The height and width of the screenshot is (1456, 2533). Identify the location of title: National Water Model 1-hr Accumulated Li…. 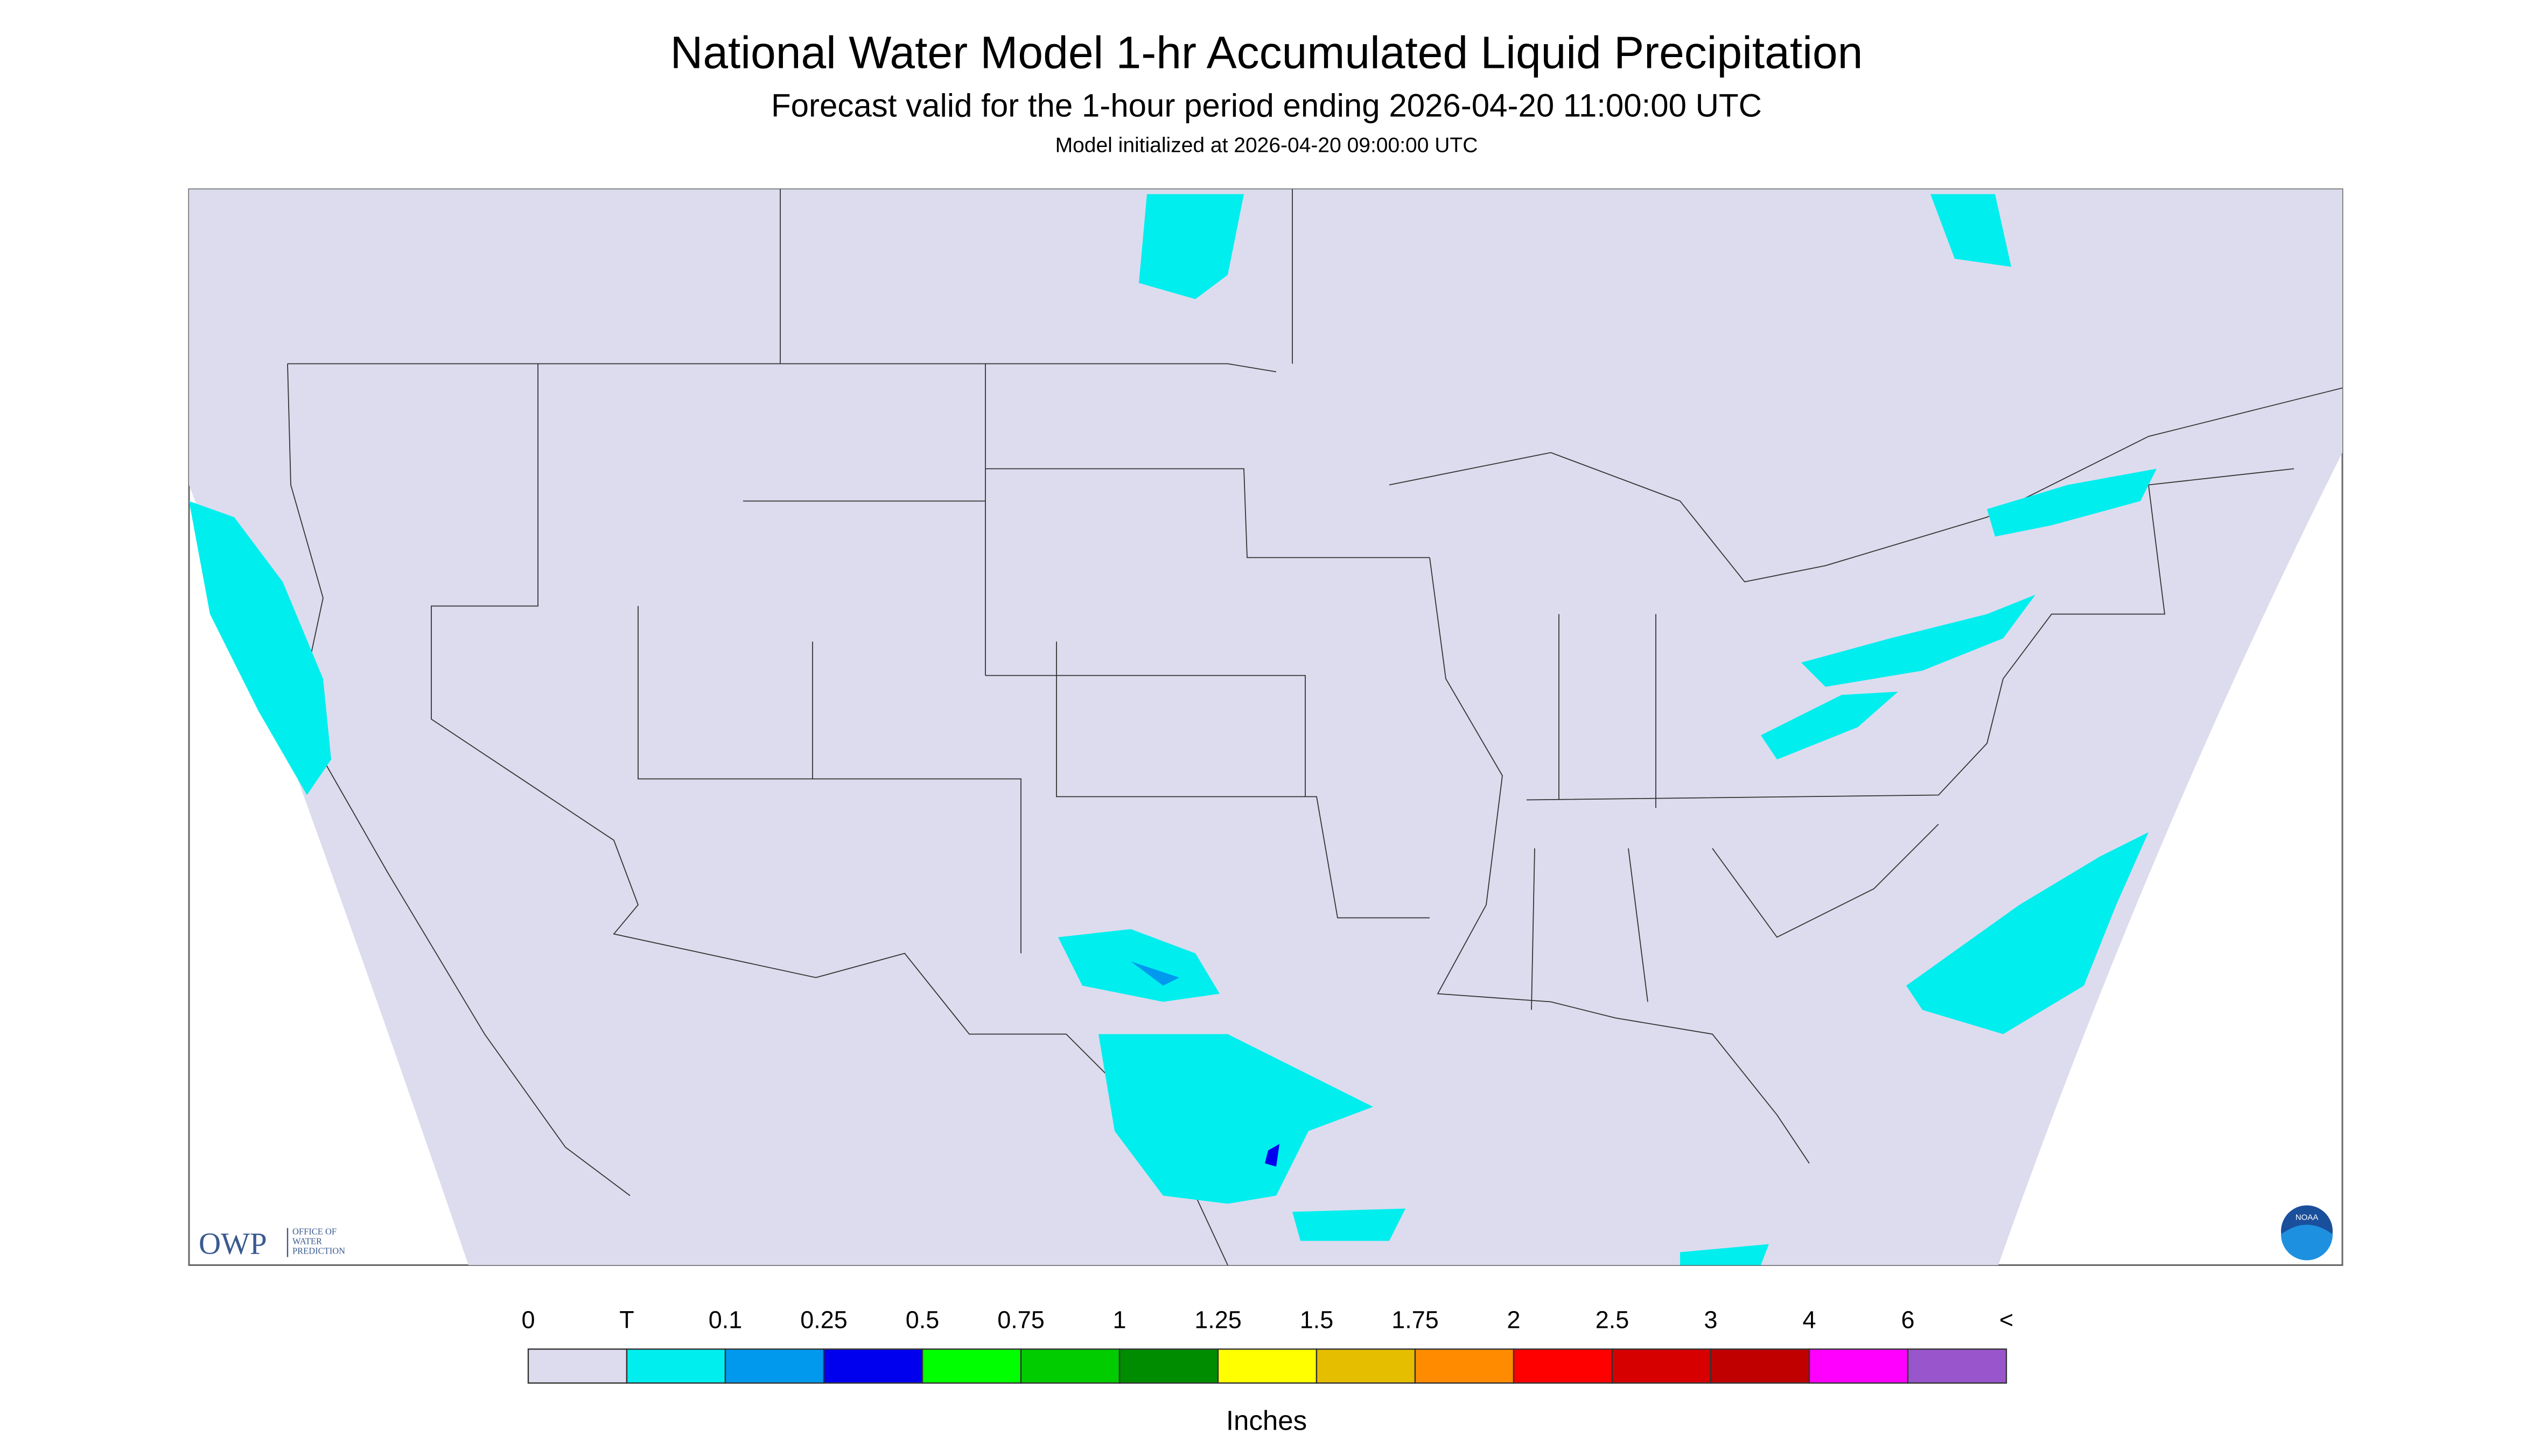
(1266, 52).